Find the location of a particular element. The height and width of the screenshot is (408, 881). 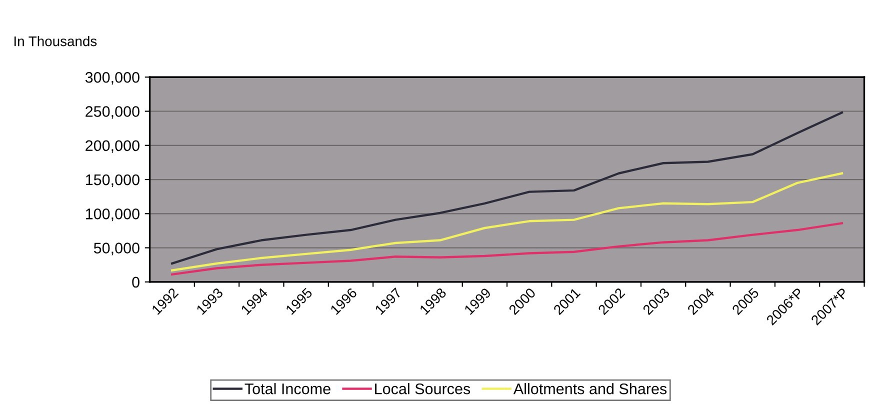

legend-label: Total Income is located at coordinates (287, 388).